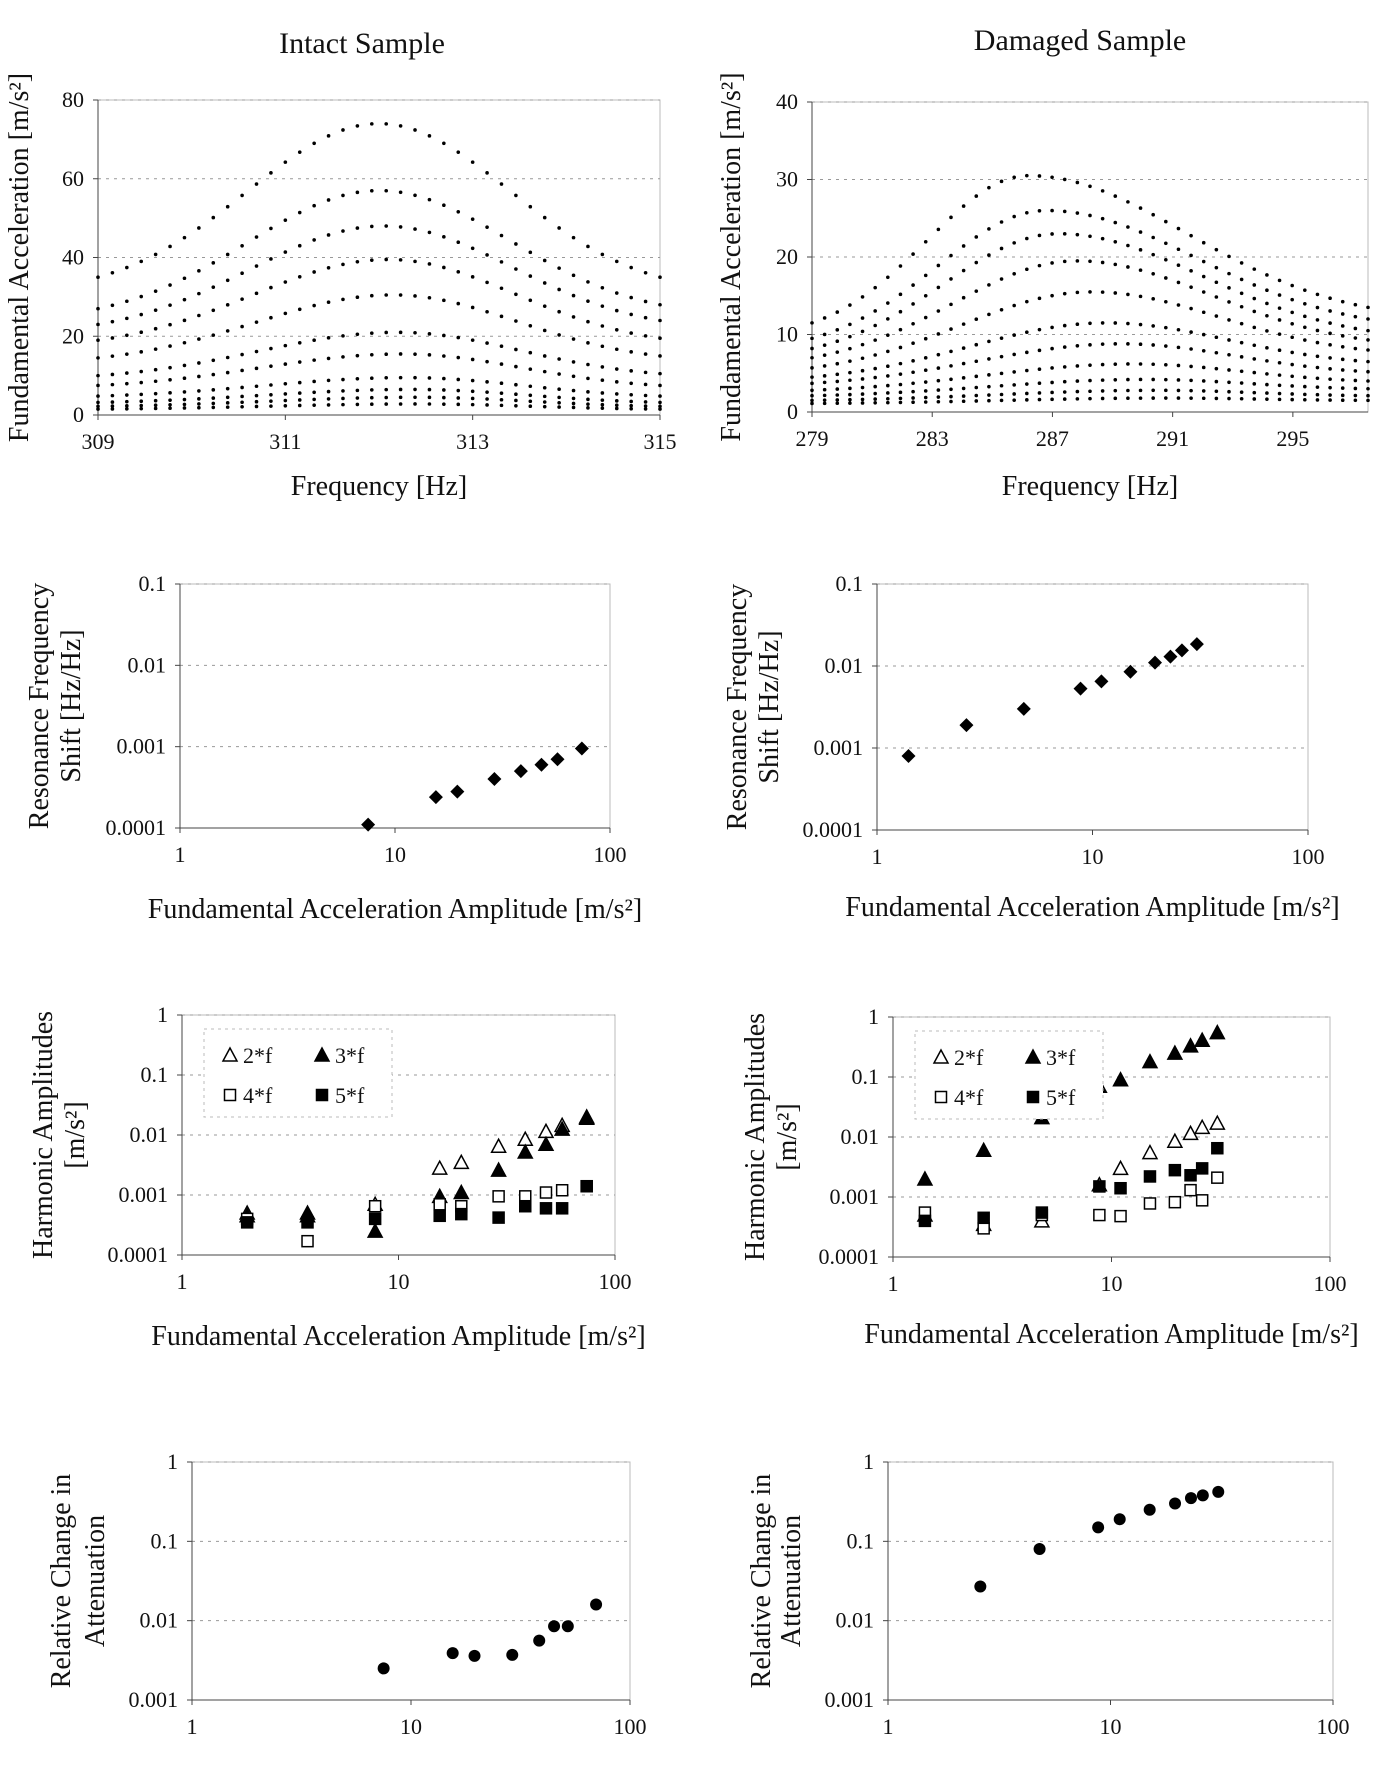  What do you see at coordinates (43, 1135) in the screenshot?
I see `y-axis-title: Harmonic Amplitudes` at bounding box center [43, 1135].